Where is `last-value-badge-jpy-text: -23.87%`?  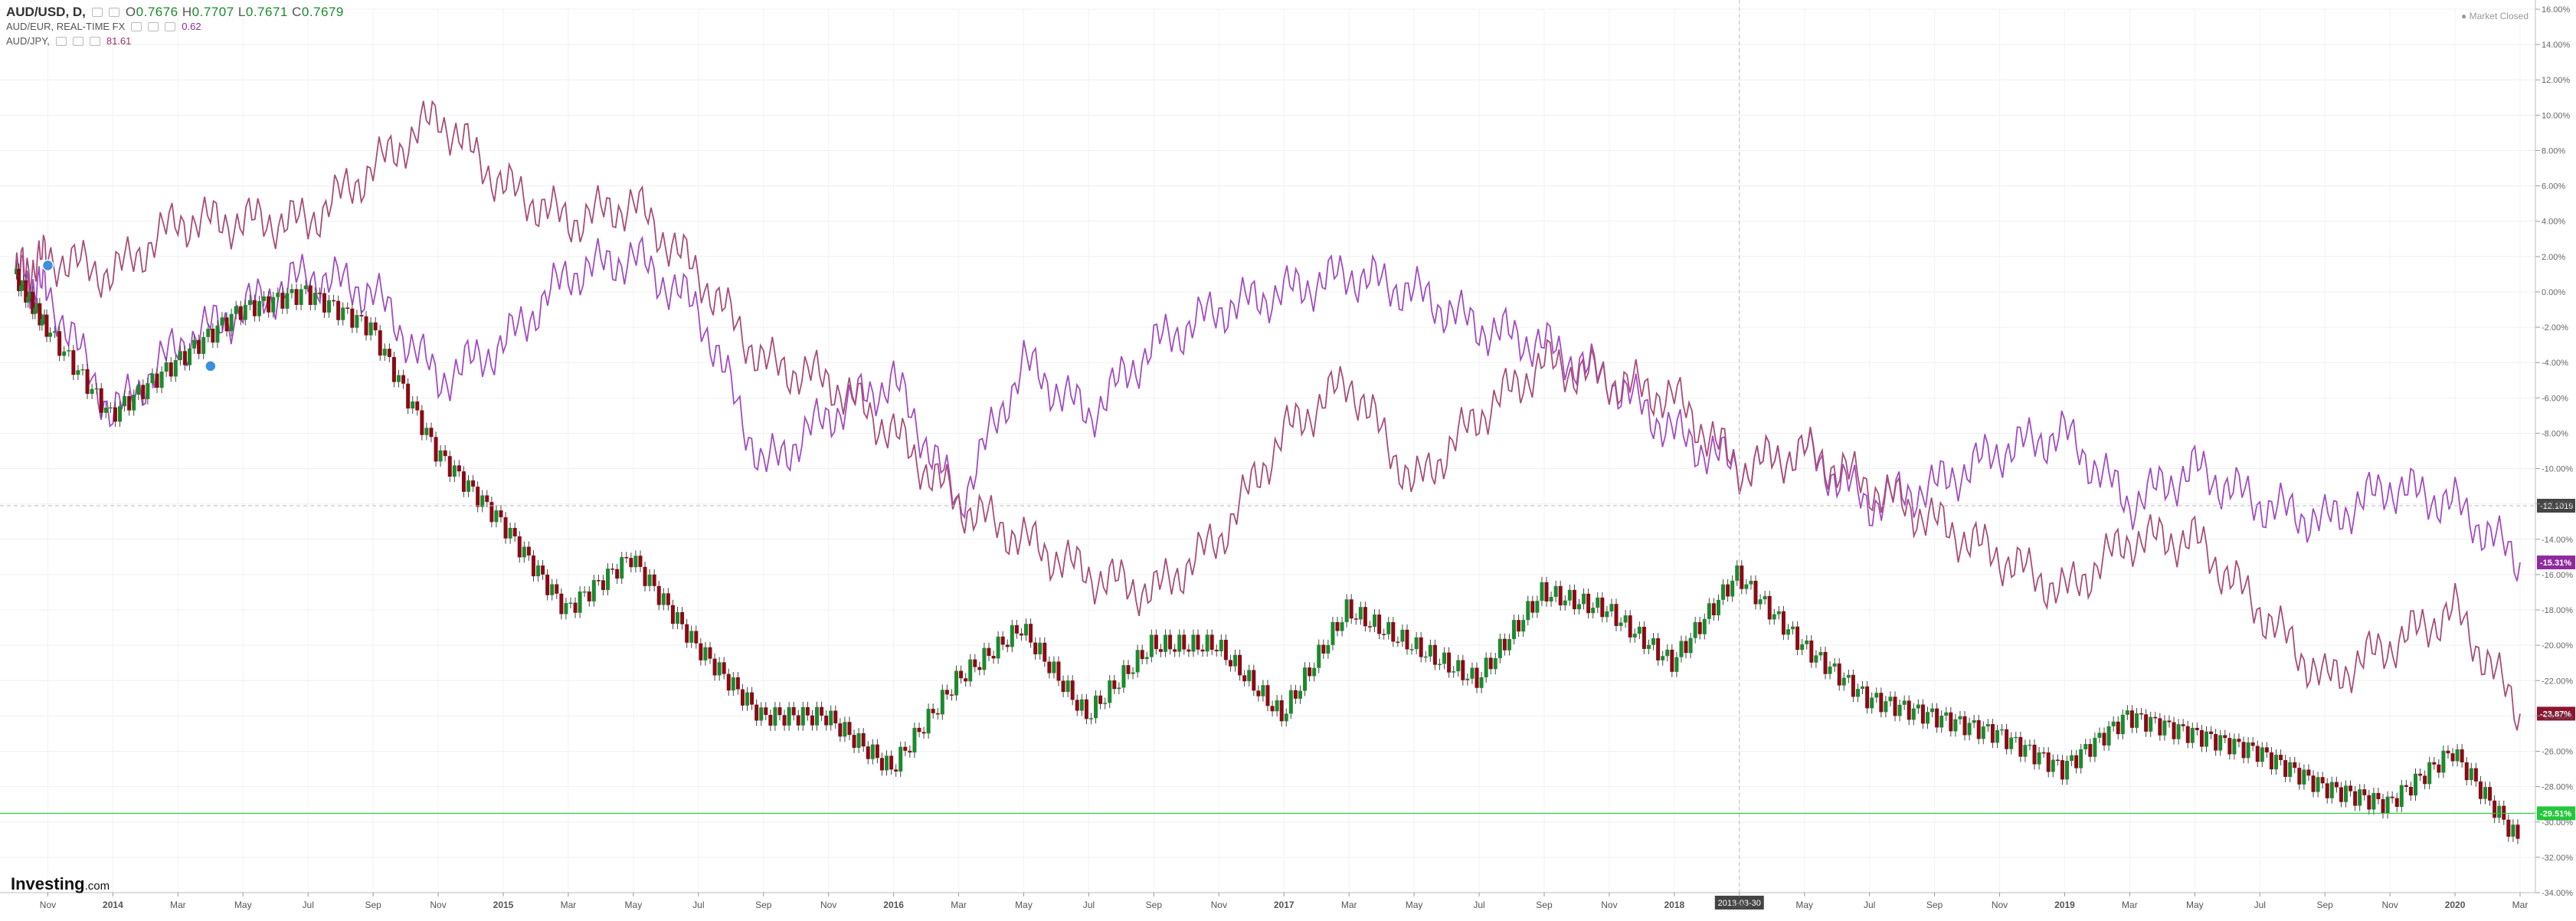 last-value-badge-jpy-text: -23.87% is located at coordinates (2555, 714).